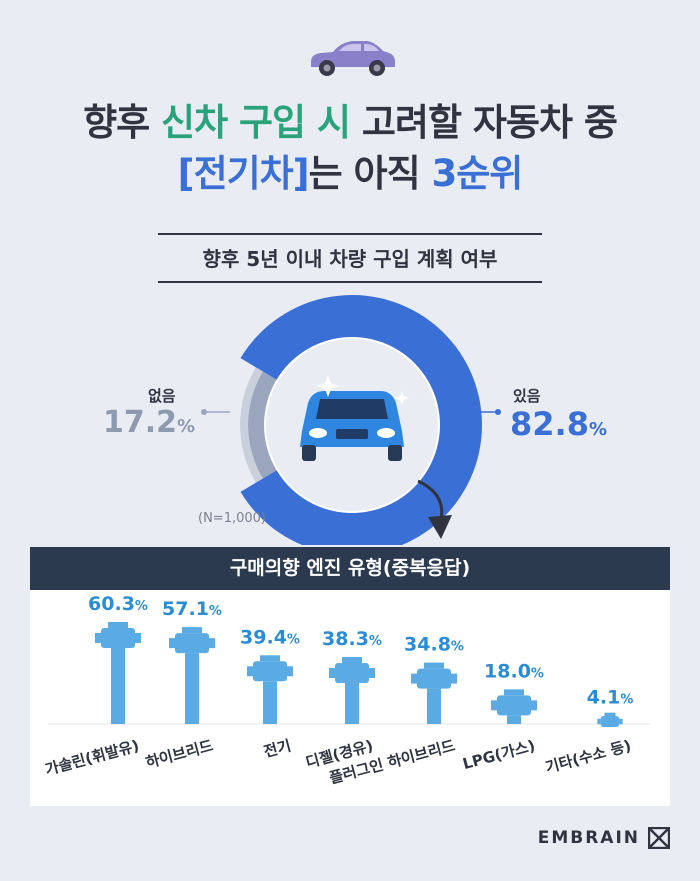 Image resolution: width=700 pixels, height=881 pixels. I want to click on donut-slice-no, so click(262, 425).